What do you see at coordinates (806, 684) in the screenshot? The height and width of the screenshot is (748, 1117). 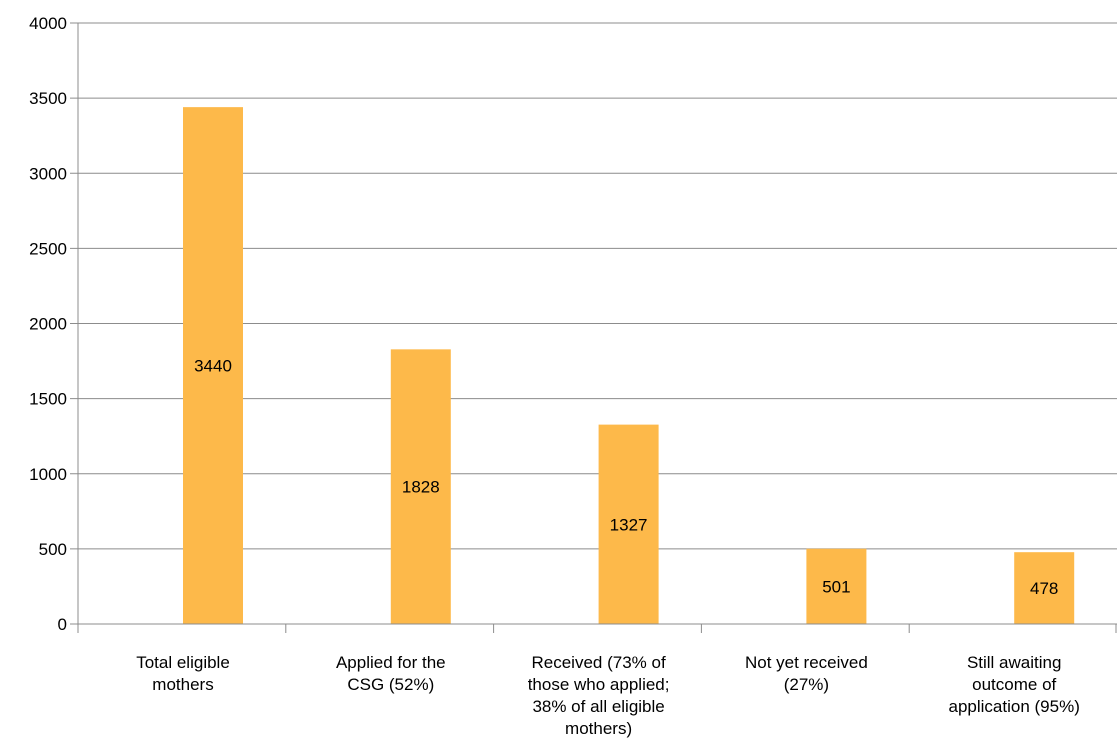 I see `category-label: (27%)` at bounding box center [806, 684].